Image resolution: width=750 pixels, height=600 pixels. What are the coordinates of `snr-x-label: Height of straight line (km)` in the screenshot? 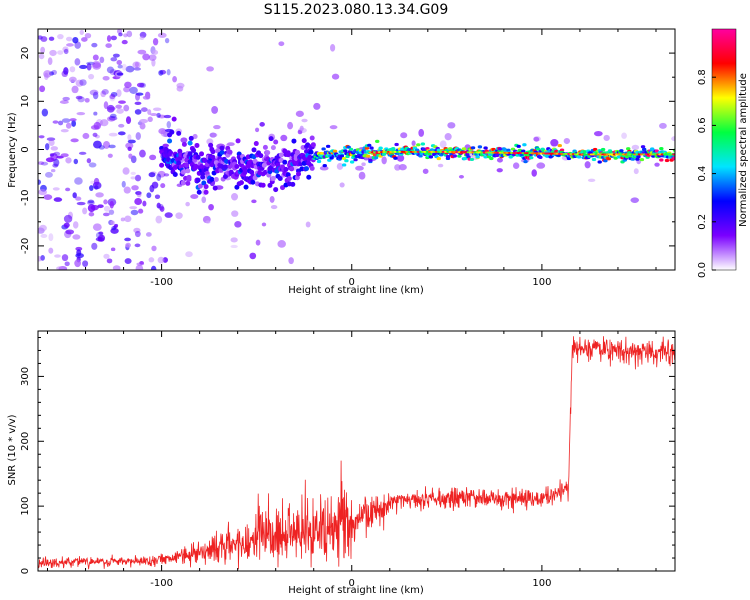 It's located at (356, 590).